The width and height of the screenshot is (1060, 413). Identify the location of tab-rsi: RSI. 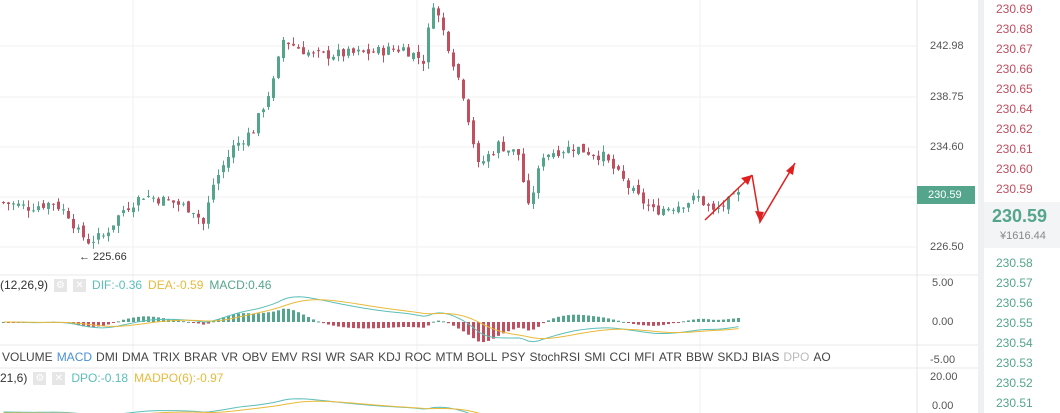
(311, 357).